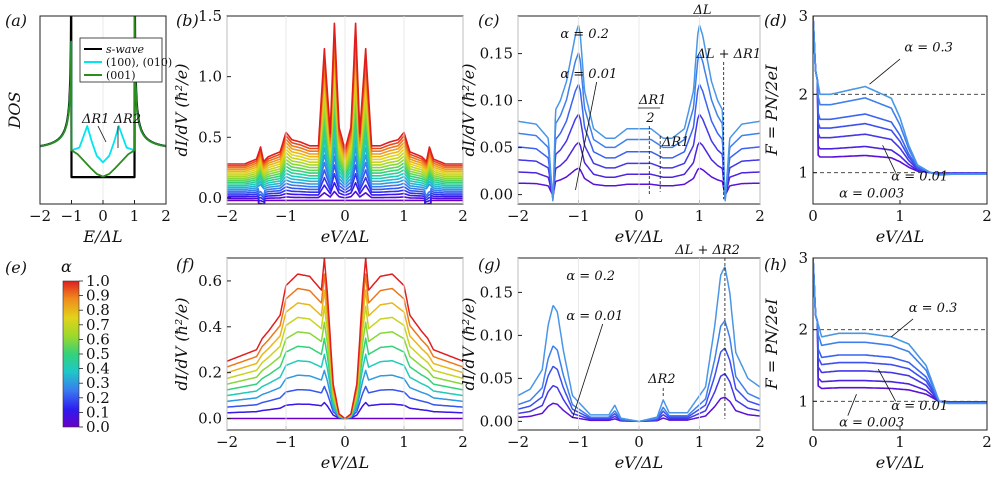  Describe the element at coordinates (139, 62) in the screenshot. I see `legend-entry: (100), (010)` at that location.